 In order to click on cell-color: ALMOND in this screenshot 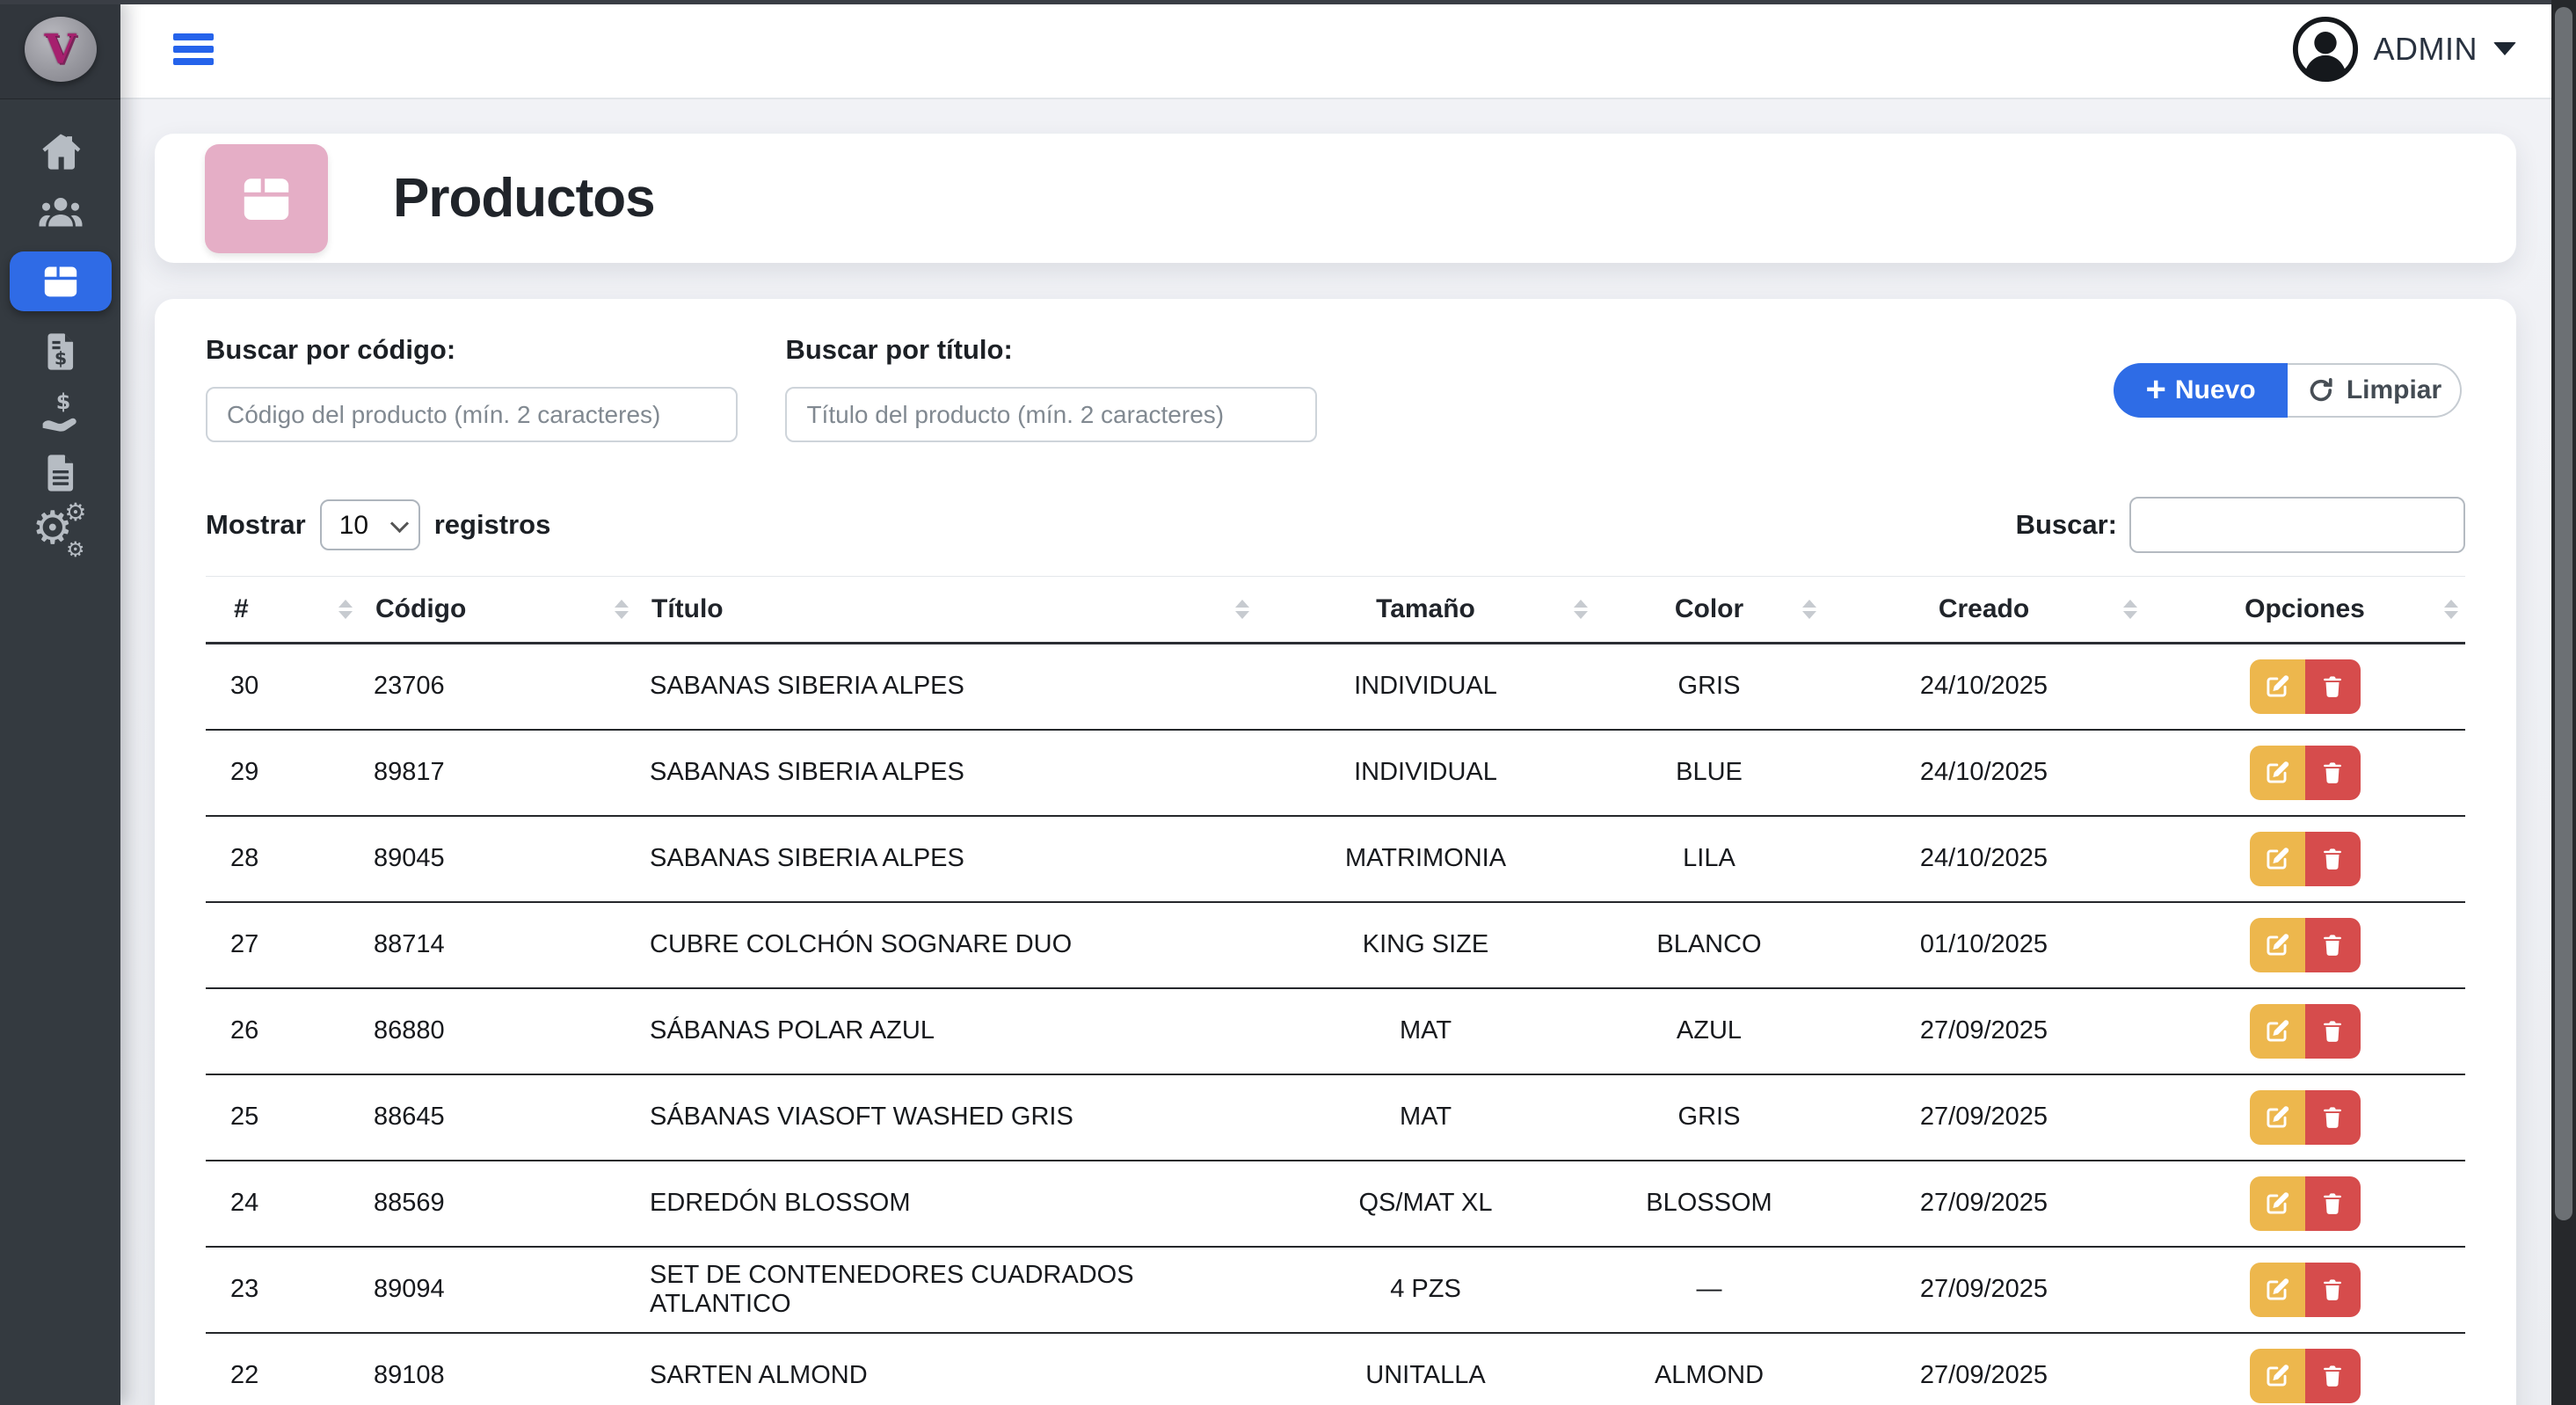, I will do `click(1709, 1368)`.